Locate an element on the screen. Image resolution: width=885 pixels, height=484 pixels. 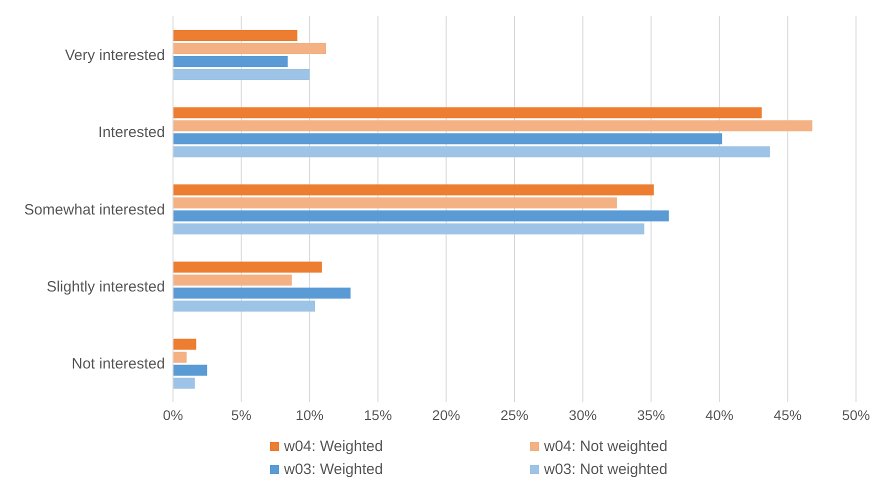
x-tick-label: 15% is located at coordinates (378, 414).